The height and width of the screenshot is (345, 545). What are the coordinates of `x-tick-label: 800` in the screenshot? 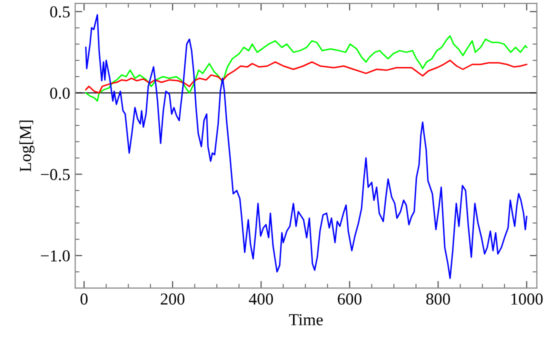 It's located at (438, 299).